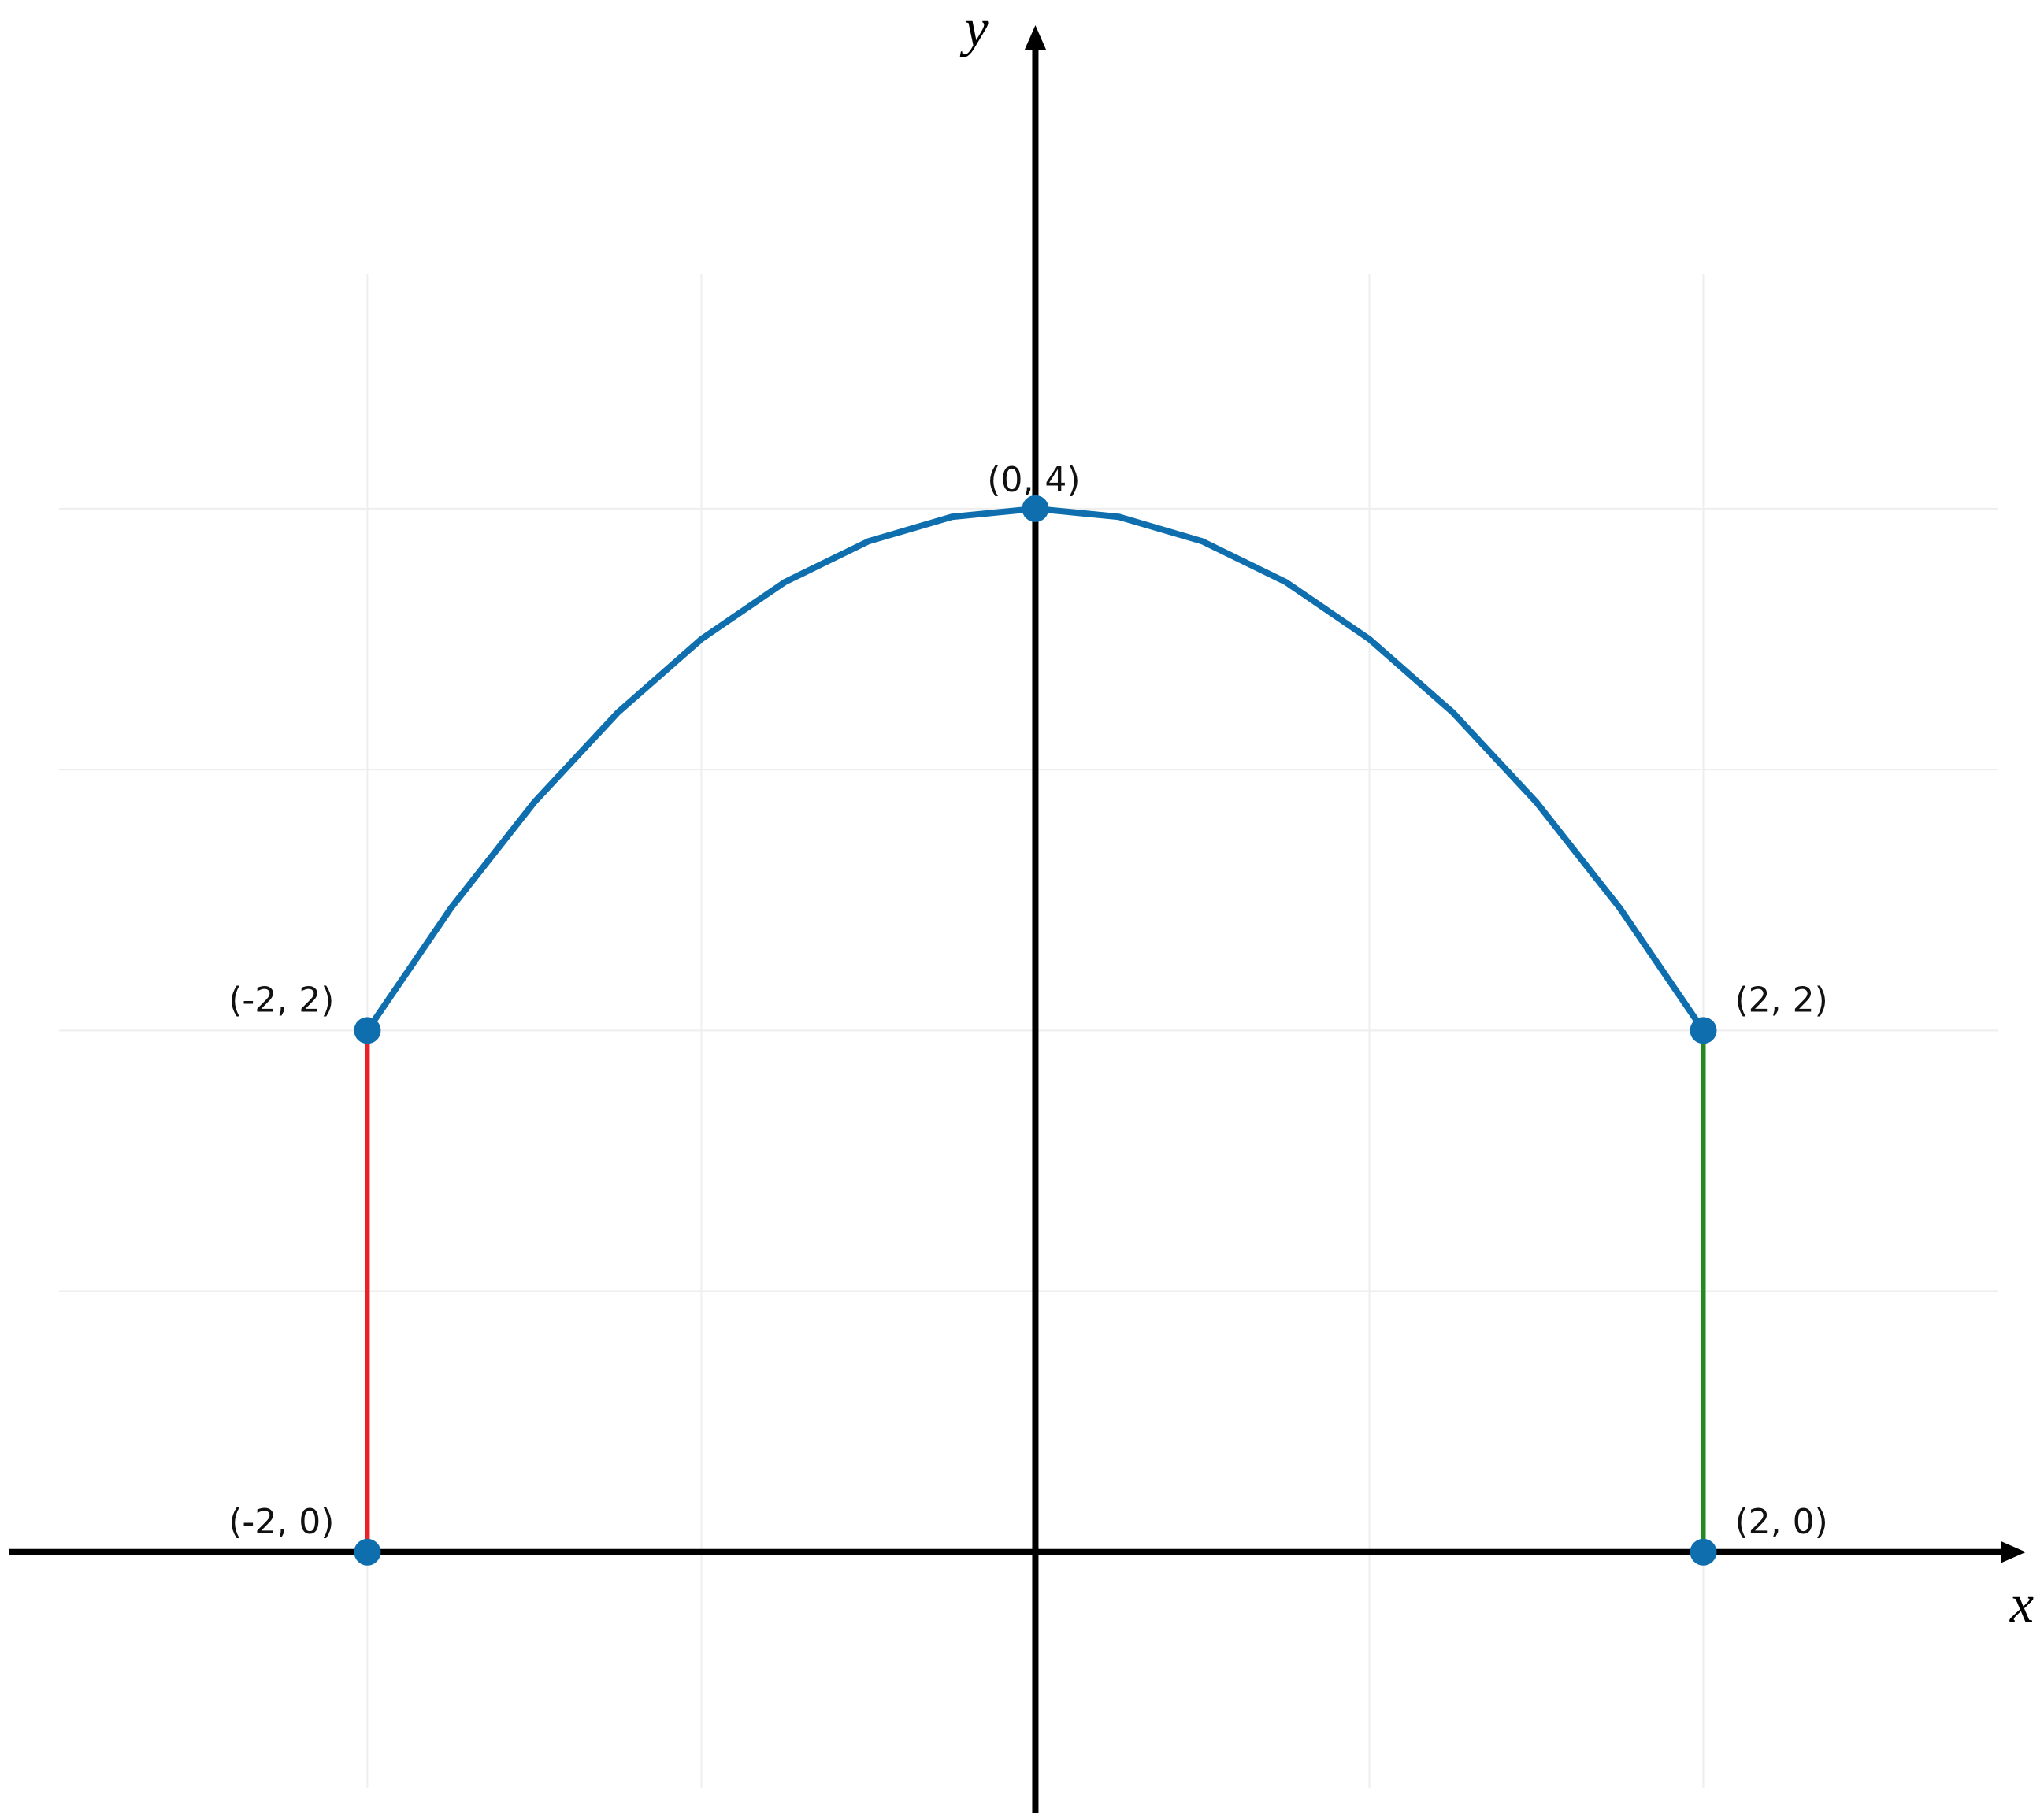 The image size is (2044, 1813). I want to click on x-axis-label: x, so click(2021, 1604).